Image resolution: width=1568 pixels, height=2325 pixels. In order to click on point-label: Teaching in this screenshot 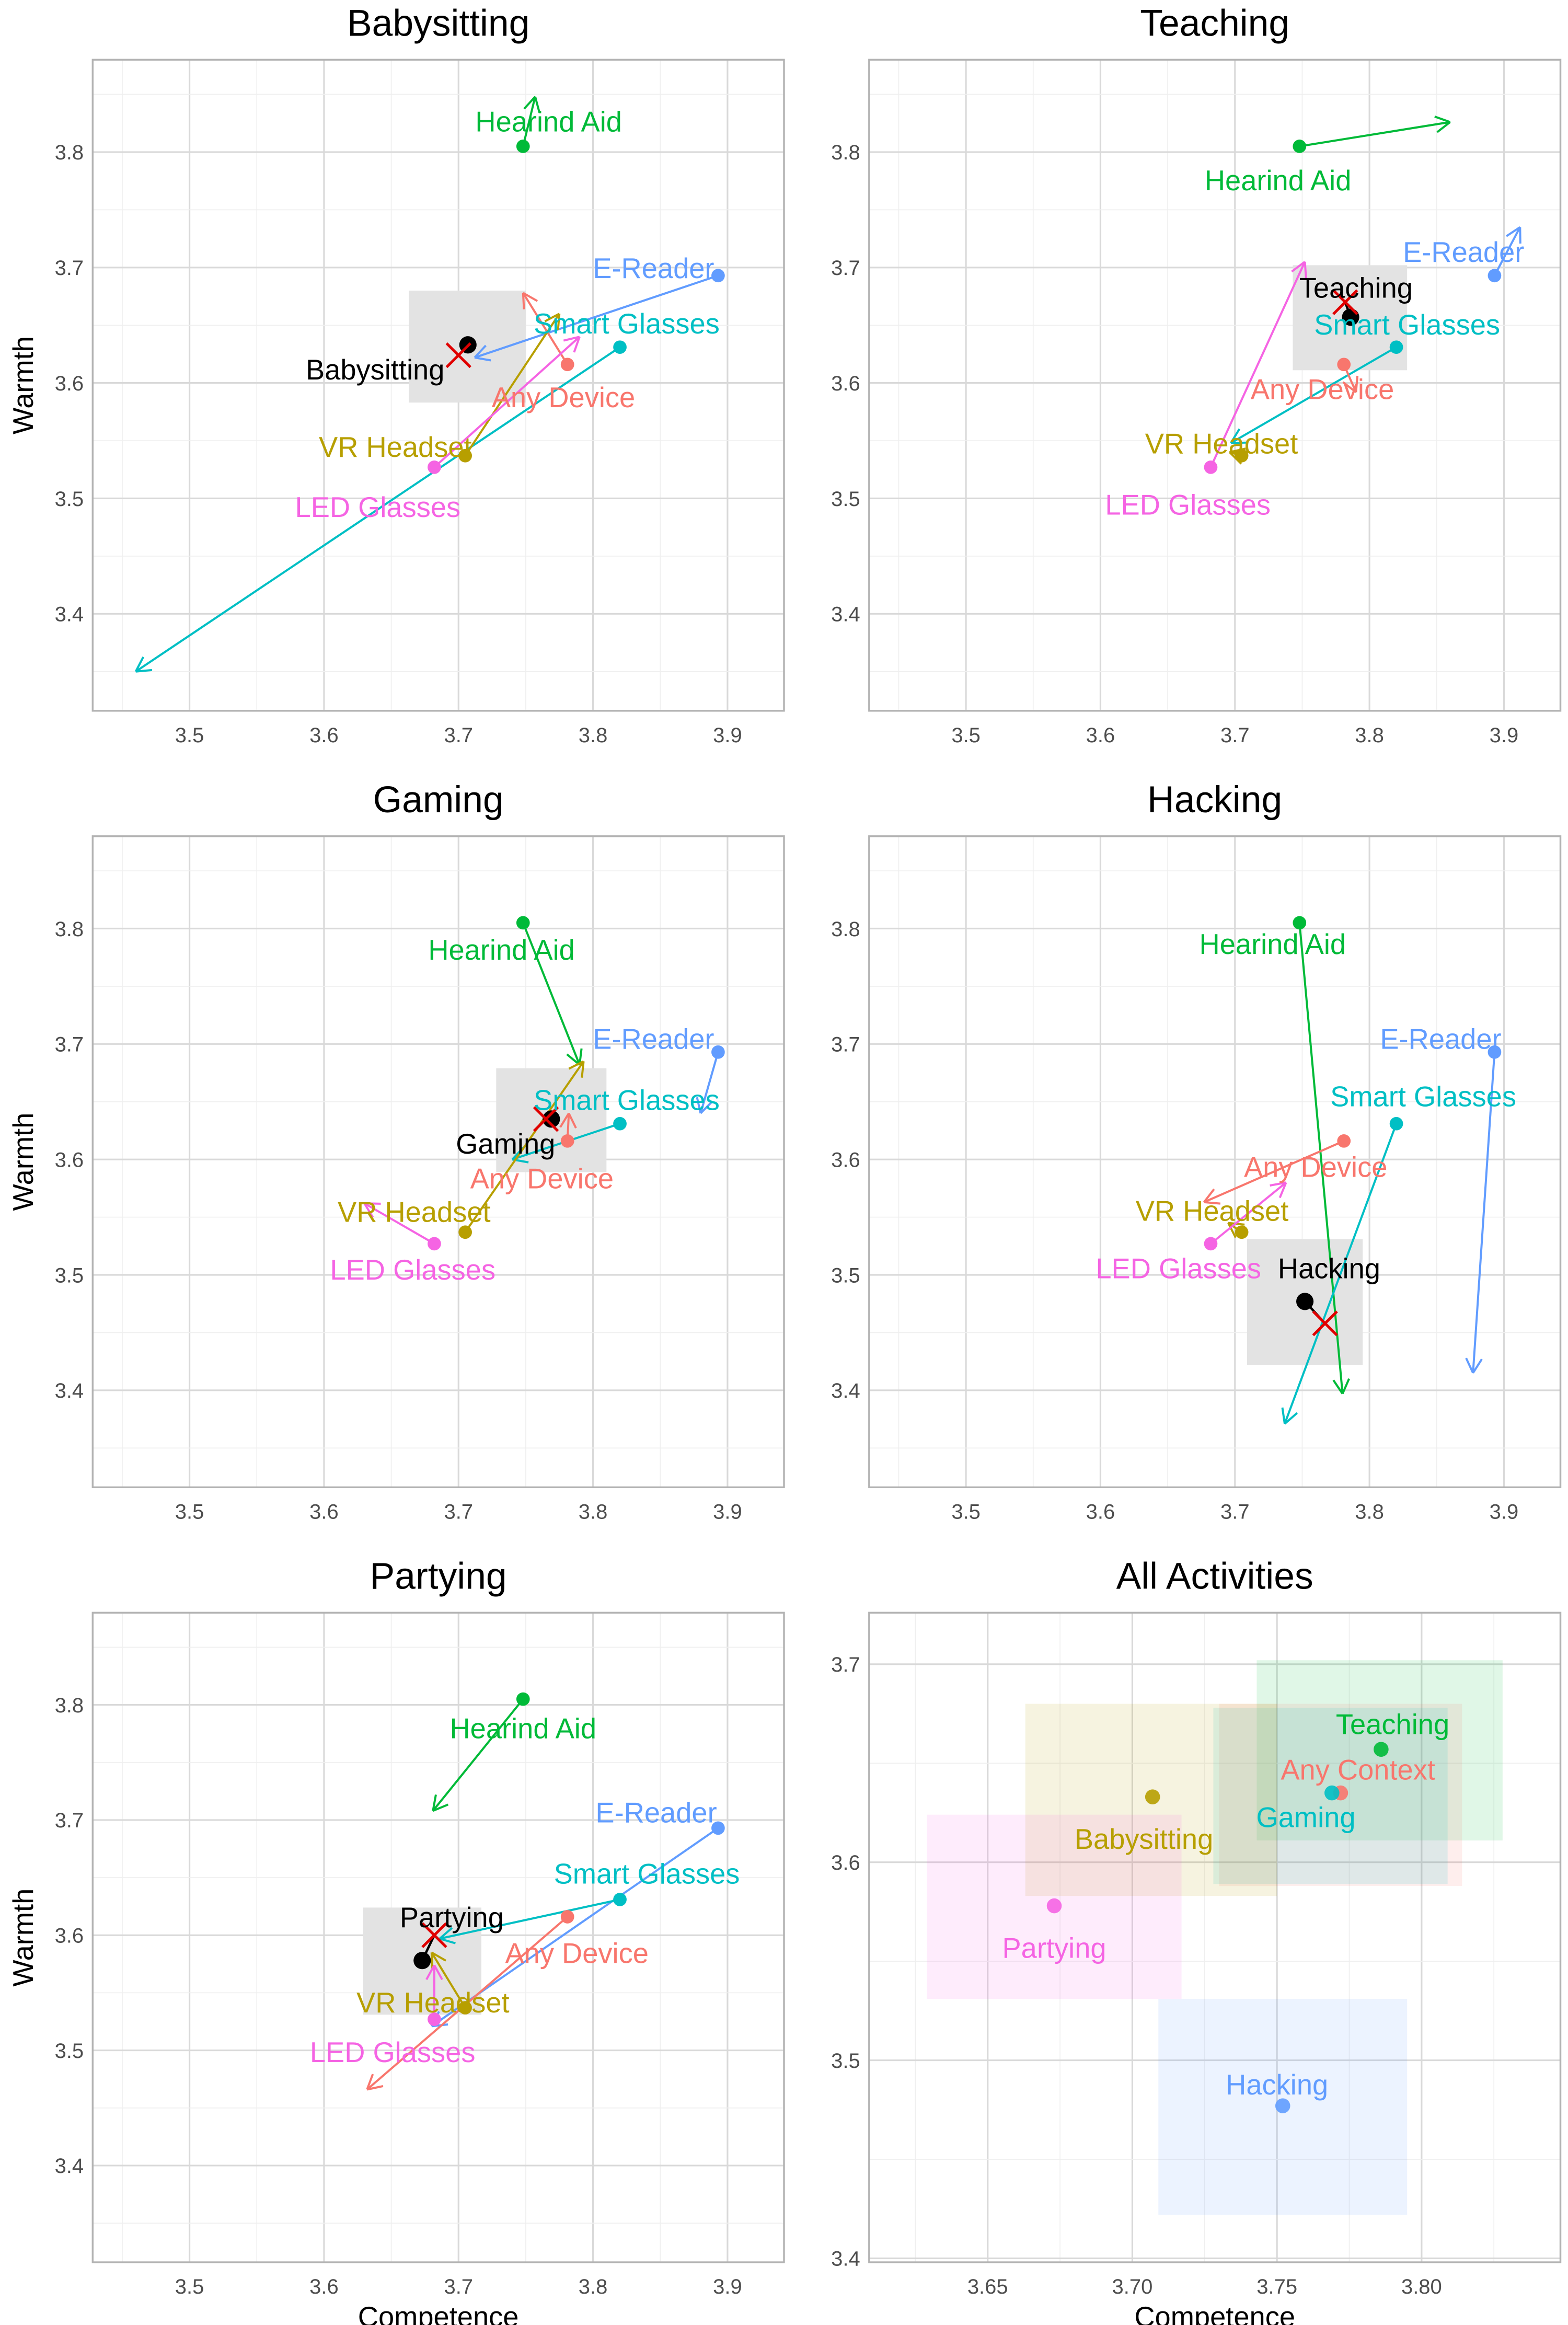, I will do `click(1392, 1724)`.